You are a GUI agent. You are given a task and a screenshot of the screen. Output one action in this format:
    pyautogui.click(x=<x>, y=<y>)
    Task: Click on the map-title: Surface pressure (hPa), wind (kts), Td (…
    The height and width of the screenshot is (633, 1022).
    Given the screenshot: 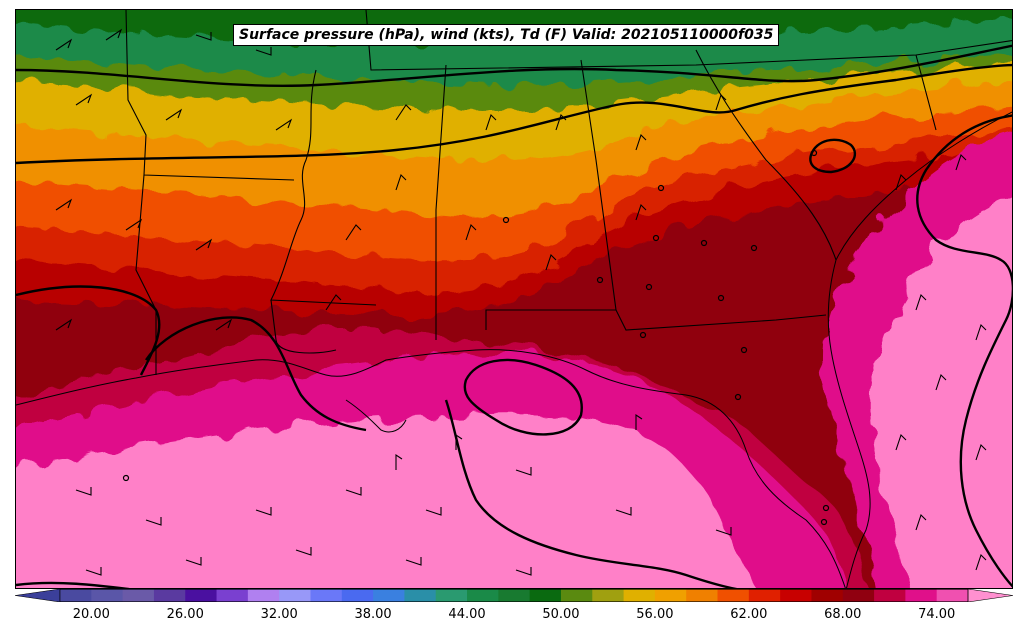 What is the action you would take?
    pyautogui.click(x=506, y=35)
    